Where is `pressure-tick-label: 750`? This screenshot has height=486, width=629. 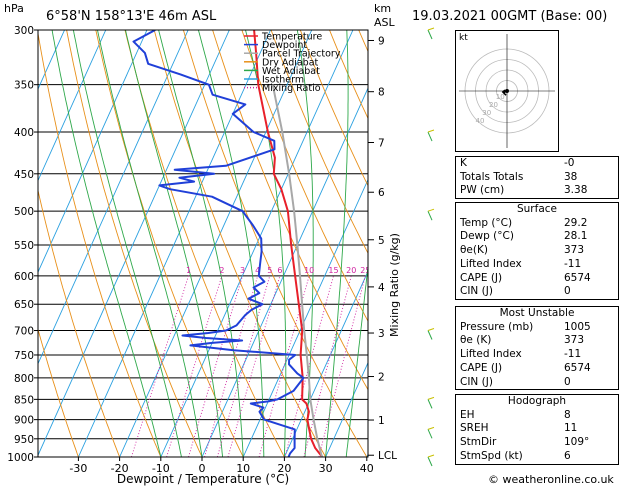 pressure-tick-label: 750 is located at coordinates (24, 356).